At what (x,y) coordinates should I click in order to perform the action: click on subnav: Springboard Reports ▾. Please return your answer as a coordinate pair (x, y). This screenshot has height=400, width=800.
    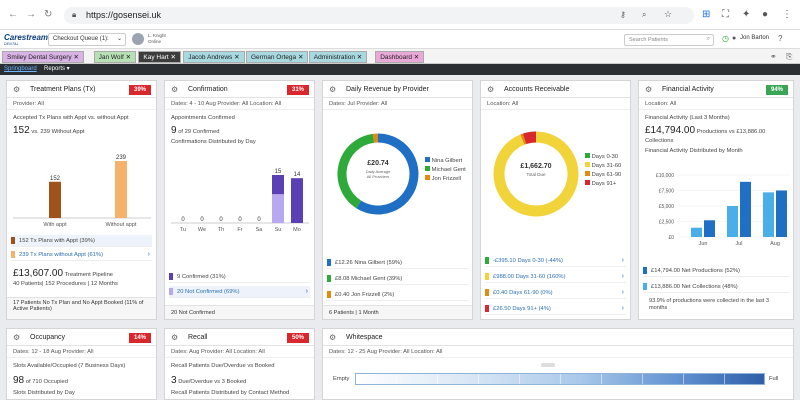
    Looking at the image, I should click on (400, 69).